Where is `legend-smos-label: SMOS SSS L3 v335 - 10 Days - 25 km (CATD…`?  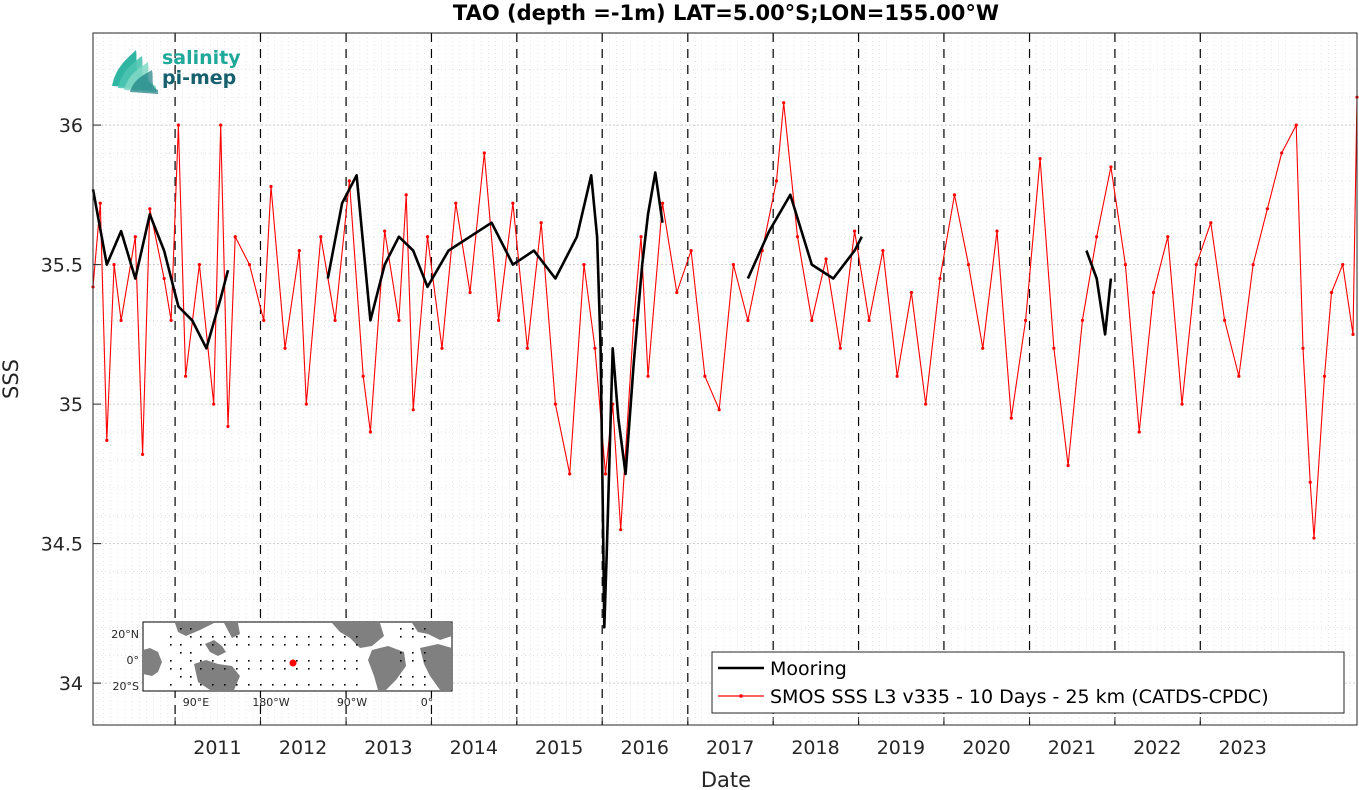
legend-smos-label: SMOS SSS L3 v335 - 10 Days - 25 km (CATD… is located at coordinates (1019, 697).